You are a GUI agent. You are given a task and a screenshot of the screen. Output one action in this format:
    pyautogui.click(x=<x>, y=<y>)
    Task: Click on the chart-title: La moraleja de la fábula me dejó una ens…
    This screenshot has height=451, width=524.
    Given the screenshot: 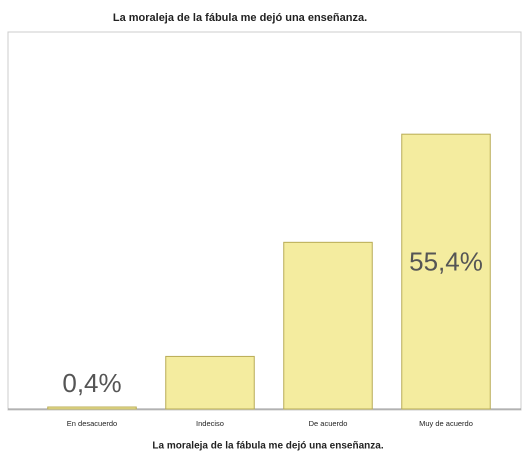 What is the action you would take?
    pyautogui.click(x=240, y=18)
    